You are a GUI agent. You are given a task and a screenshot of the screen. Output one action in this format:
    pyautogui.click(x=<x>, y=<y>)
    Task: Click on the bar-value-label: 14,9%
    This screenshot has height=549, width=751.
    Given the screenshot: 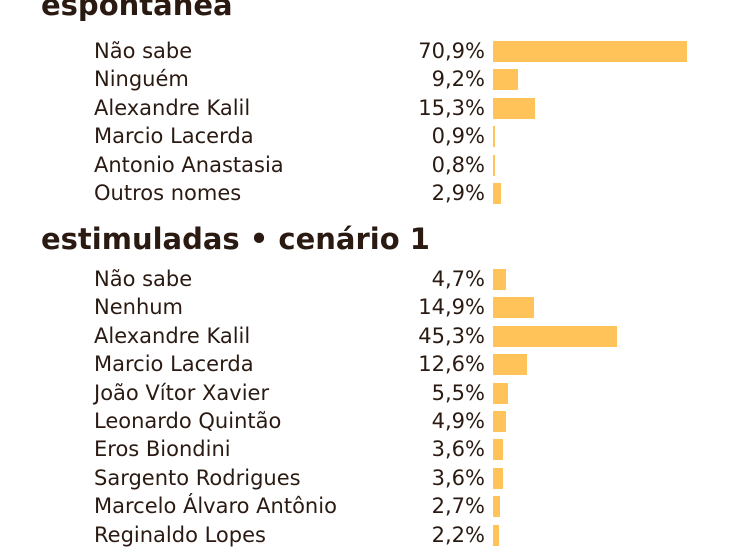 What is the action you would take?
    pyautogui.click(x=451, y=307)
    